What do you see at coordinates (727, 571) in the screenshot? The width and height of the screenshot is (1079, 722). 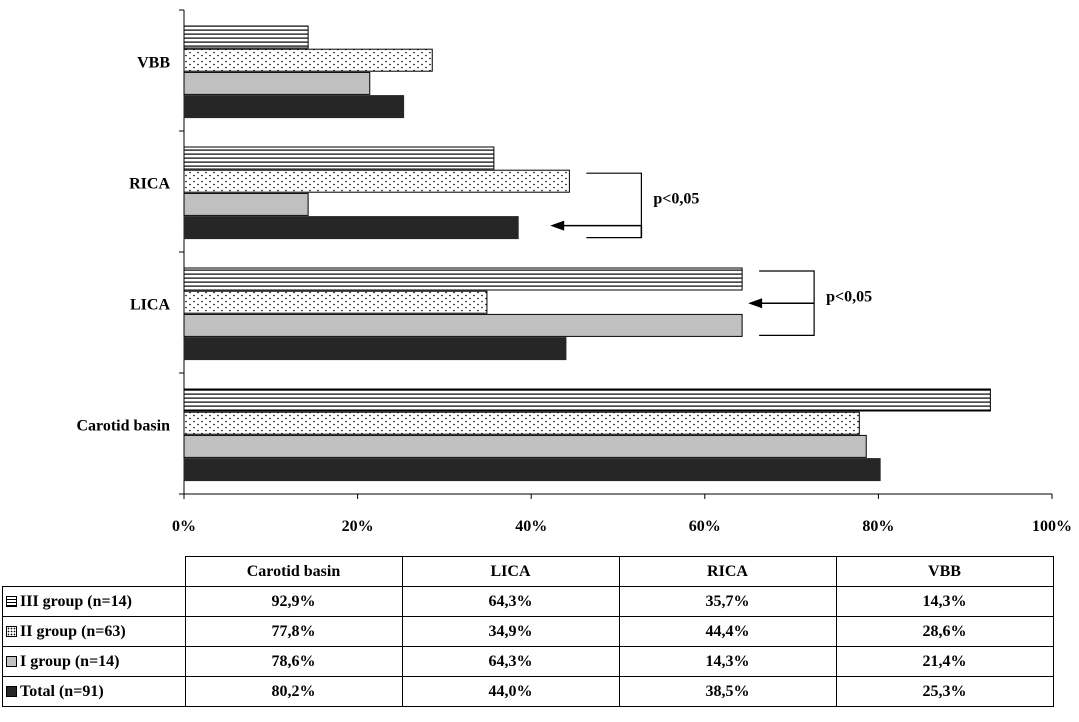 I see `column-header: RICA` at bounding box center [727, 571].